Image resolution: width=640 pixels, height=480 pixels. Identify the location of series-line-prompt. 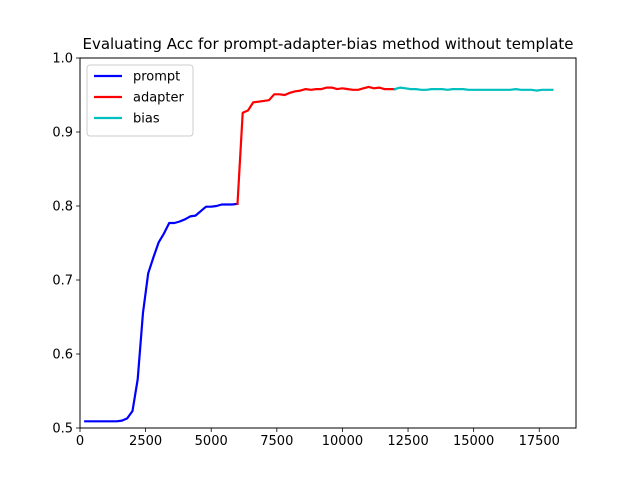
(161, 312).